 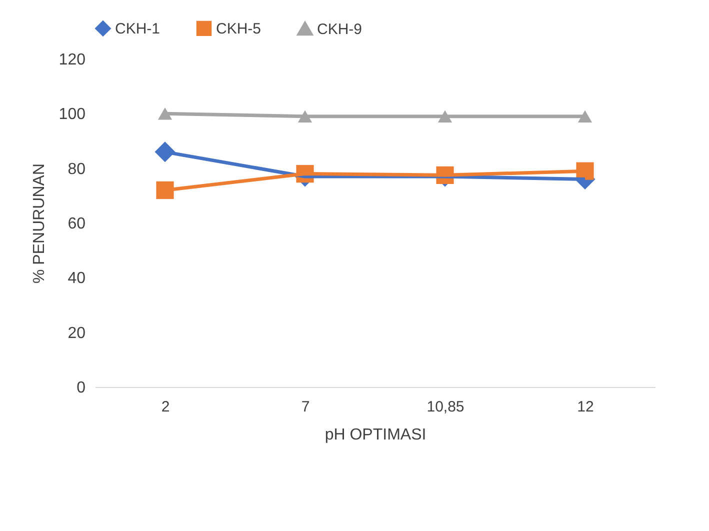 What do you see at coordinates (339, 29) in the screenshot?
I see `legend-label: CKH-9` at bounding box center [339, 29].